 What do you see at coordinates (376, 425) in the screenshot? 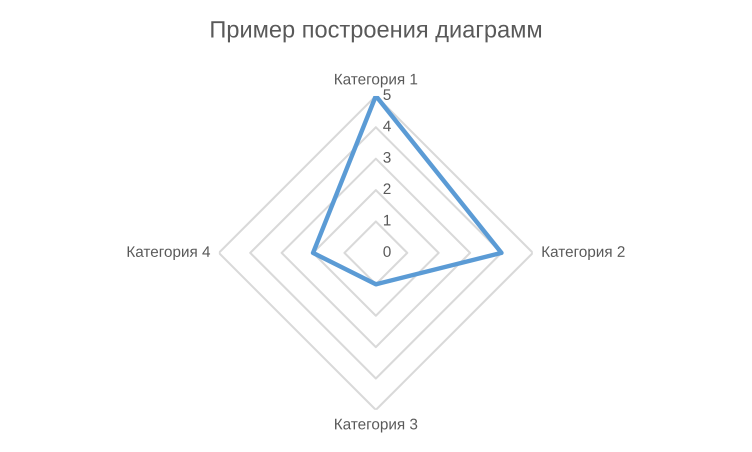
I see `spoke-label: Категория 3` at bounding box center [376, 425].